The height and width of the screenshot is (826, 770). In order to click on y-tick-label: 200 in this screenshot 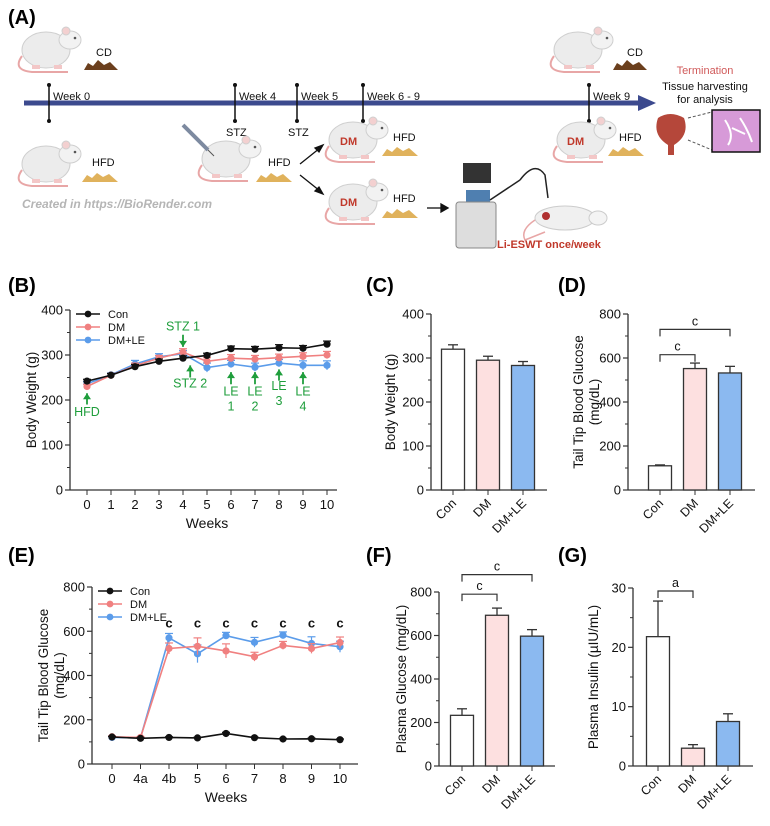, I will do `click(52, 400)`.